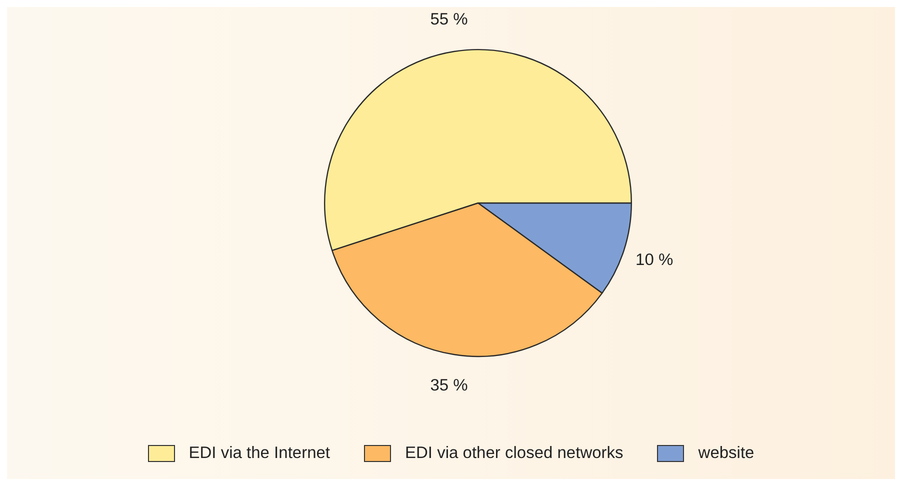 The image size is (902, 486). What do you see at coordinates (449, 385) in the screenshot?
I see `data-label: 35 %` at bounding box center [449, 385].